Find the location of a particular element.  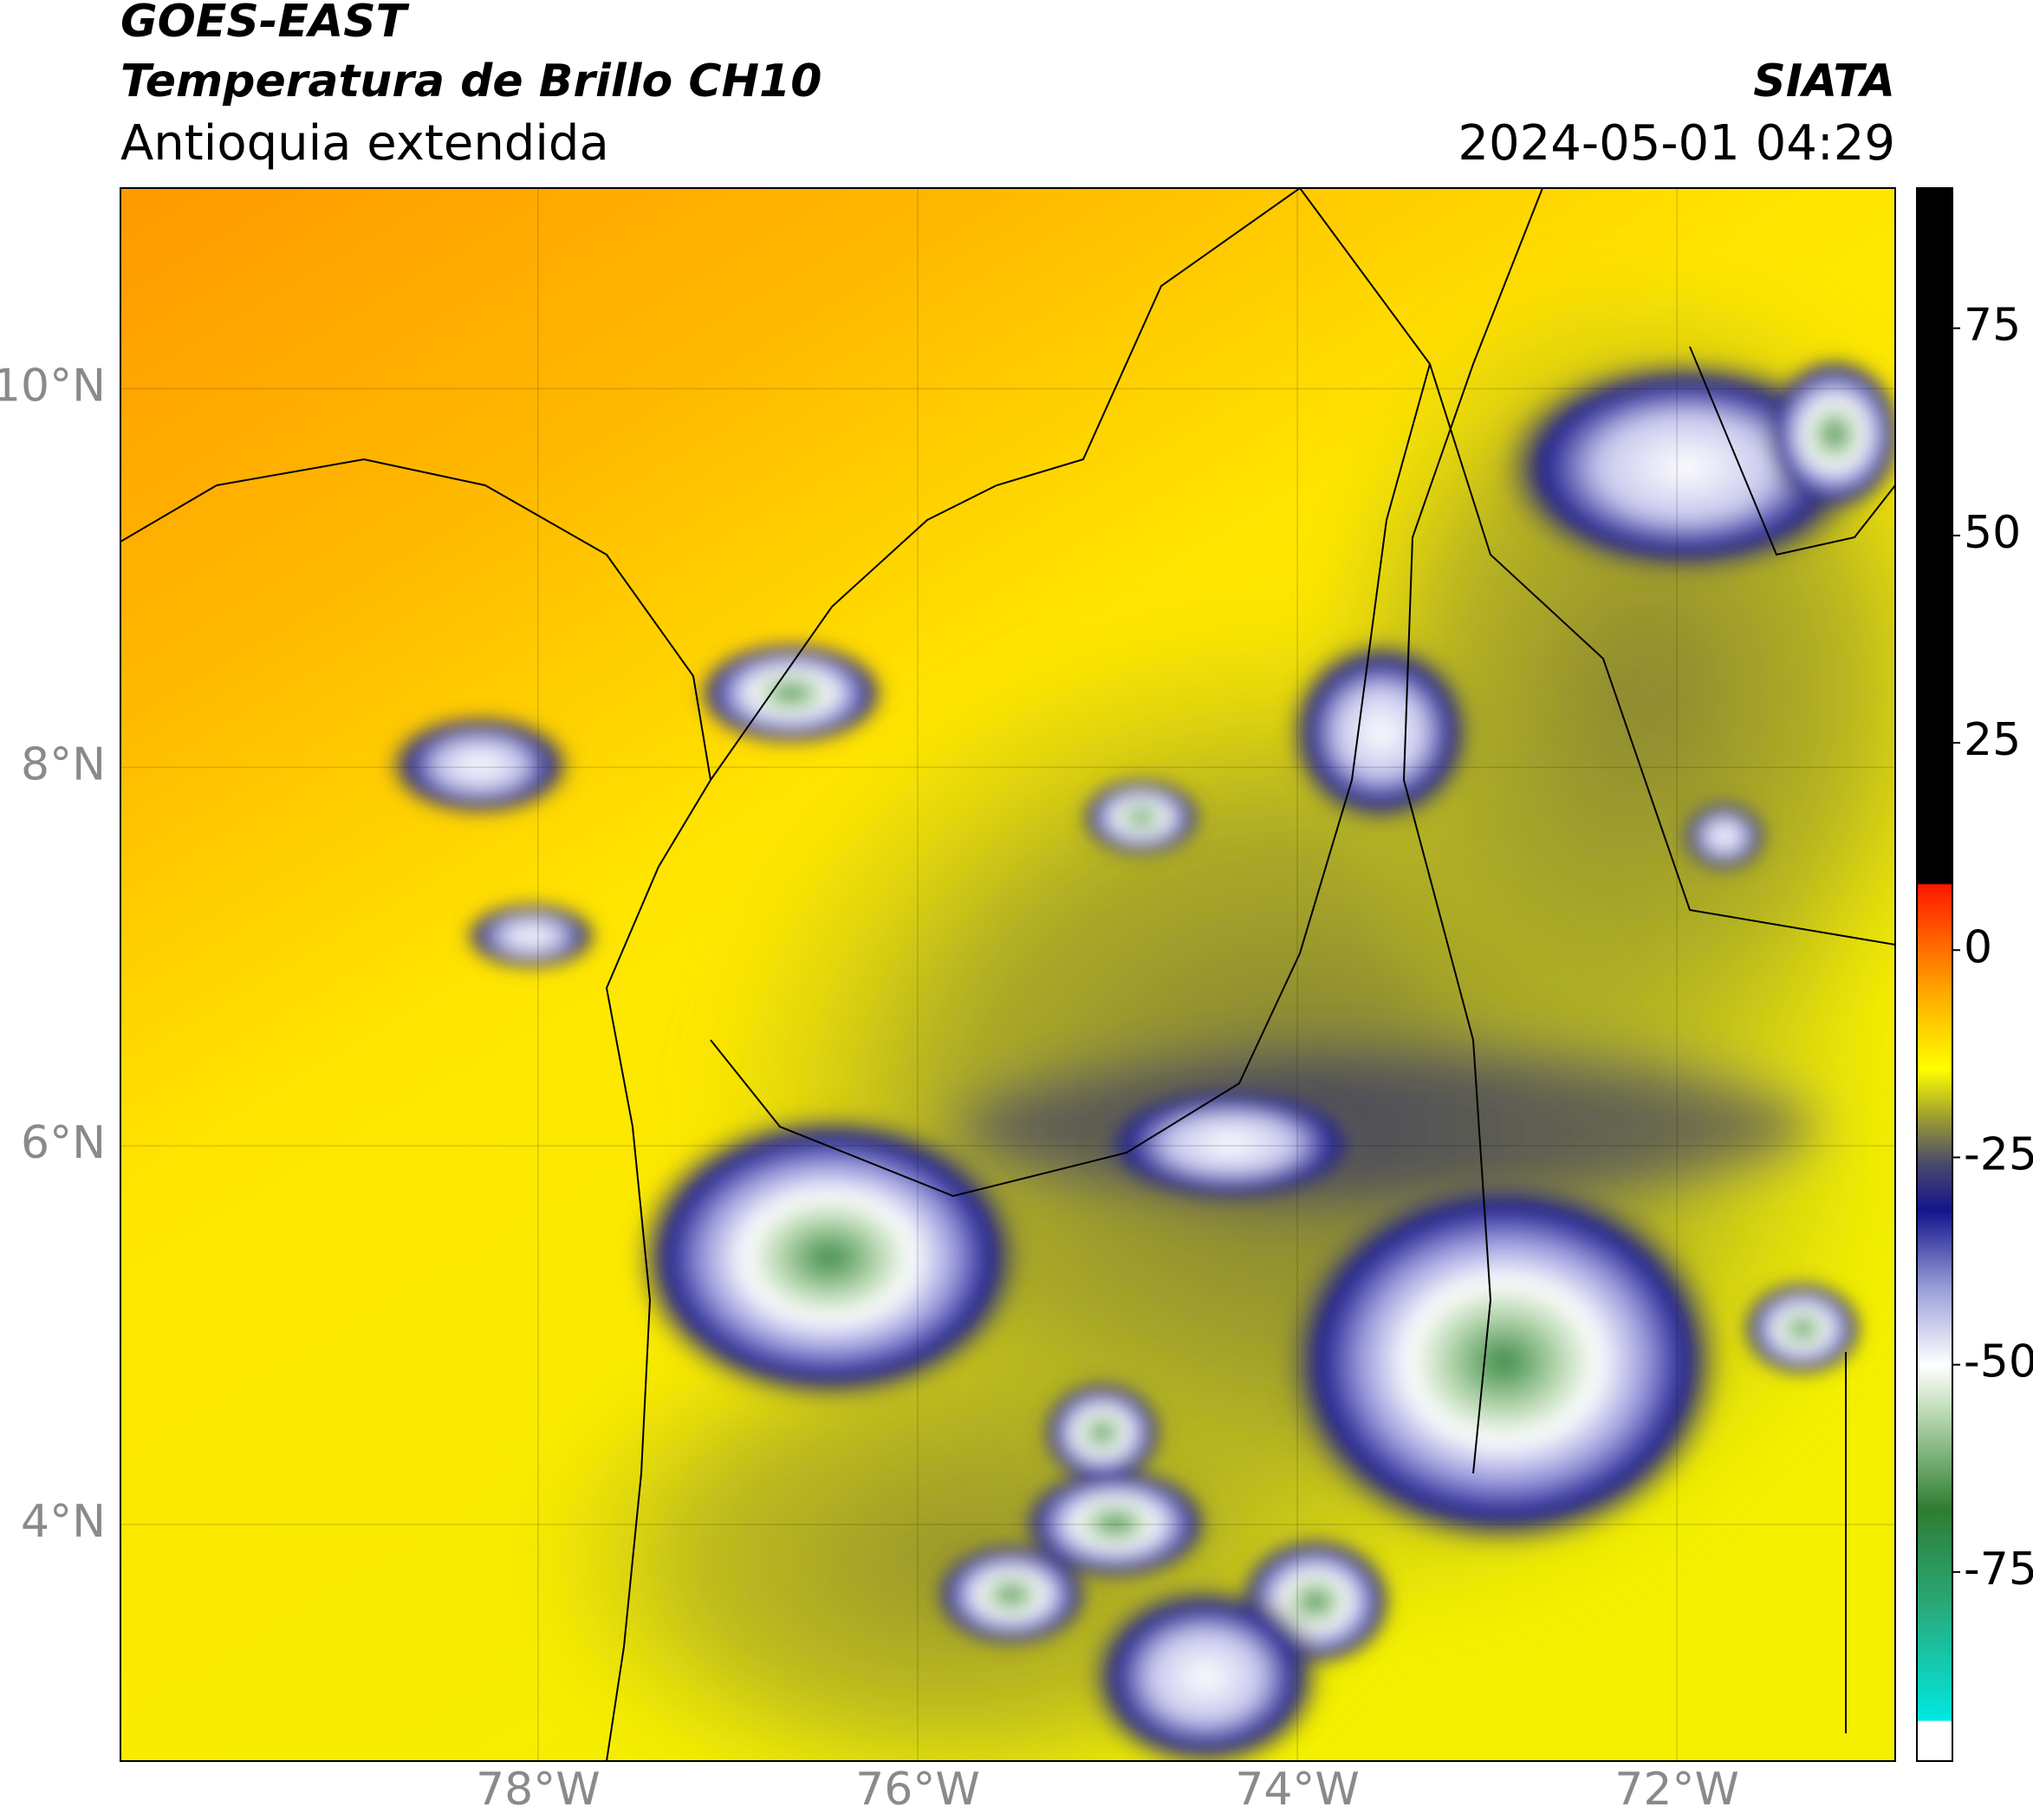

x-tick-label: 78°W is located at coordinates (538, 1790).